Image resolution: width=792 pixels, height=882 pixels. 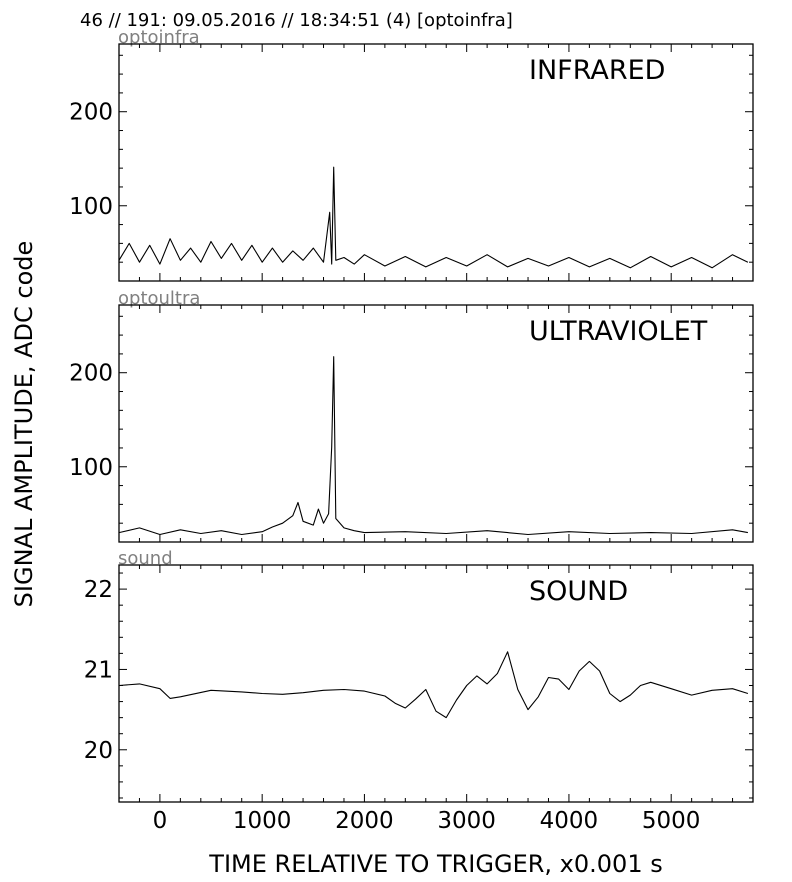 I want to click on x-tick-label: 1000, so click(x=262, y=821).